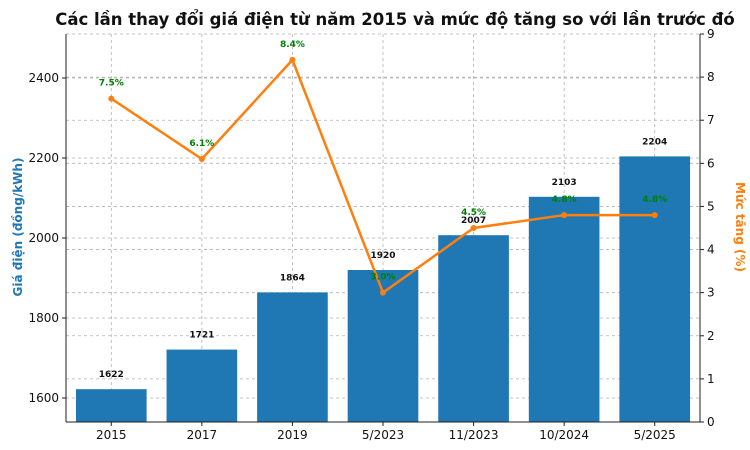 The width and height of the screenshot is (750, 450). Describe the element at coordinates (474, 435) in the screenshot. I see `x-tick-label: 11/2023` at that location.